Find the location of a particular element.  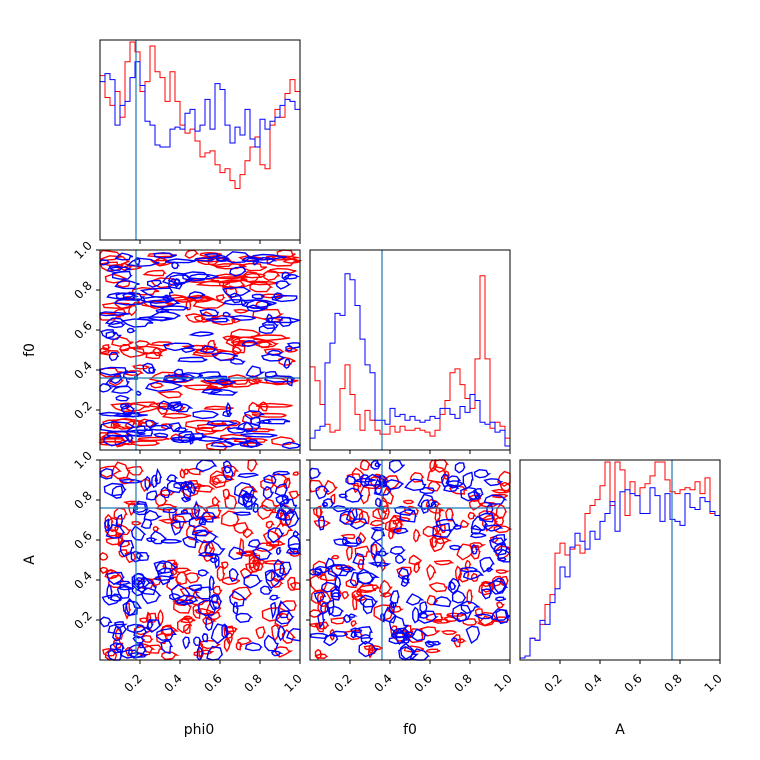

panel-hist-phi0 is located at coordinates (200, 140).